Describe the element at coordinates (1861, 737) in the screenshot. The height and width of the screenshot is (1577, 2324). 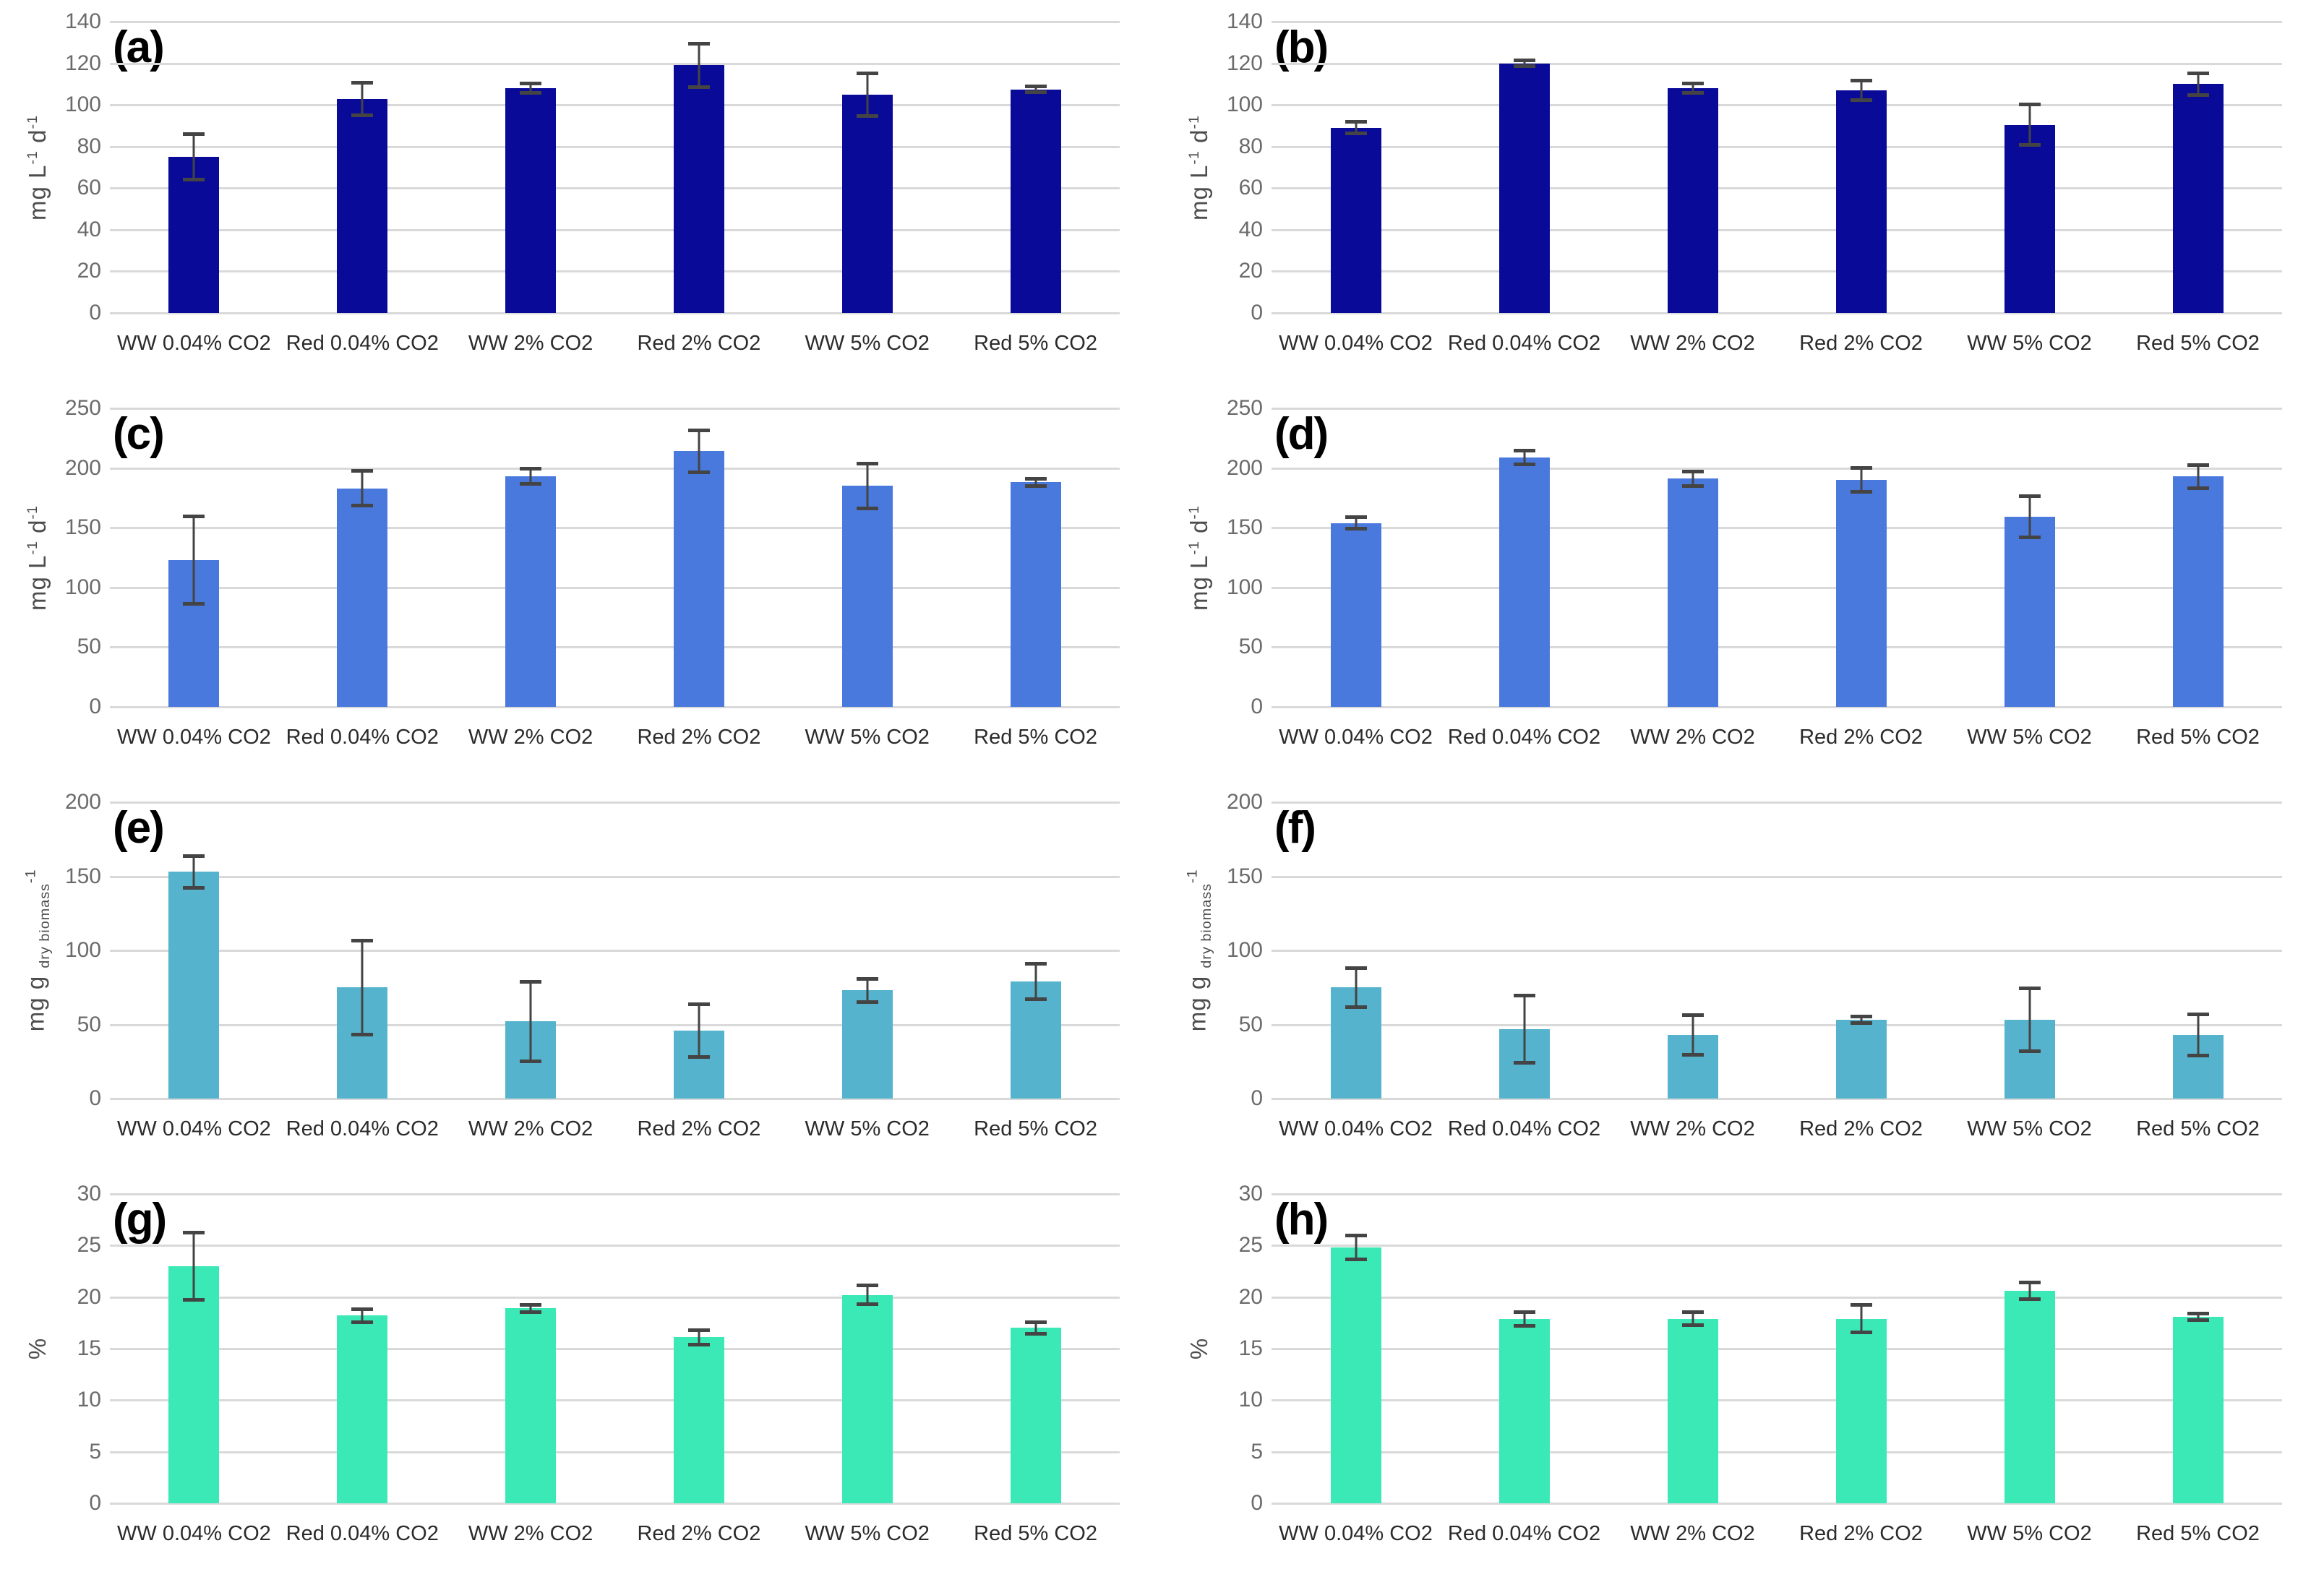
I see `x-category-label: Red 2% CO2` at that location.